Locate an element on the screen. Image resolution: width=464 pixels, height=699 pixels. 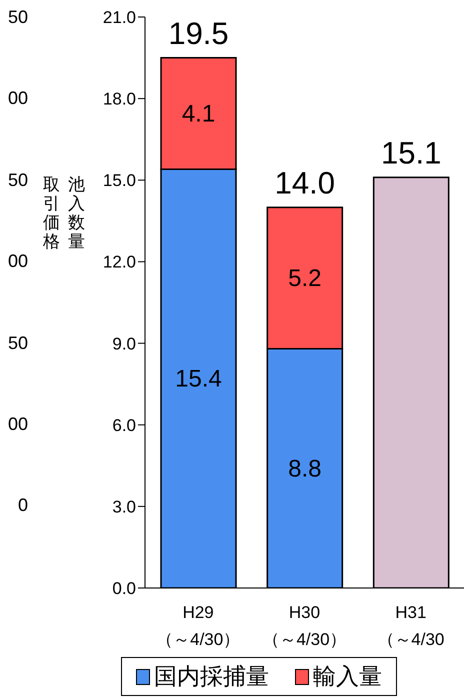
y-tick-label: 15.0 is located at coordinates (119, 180).